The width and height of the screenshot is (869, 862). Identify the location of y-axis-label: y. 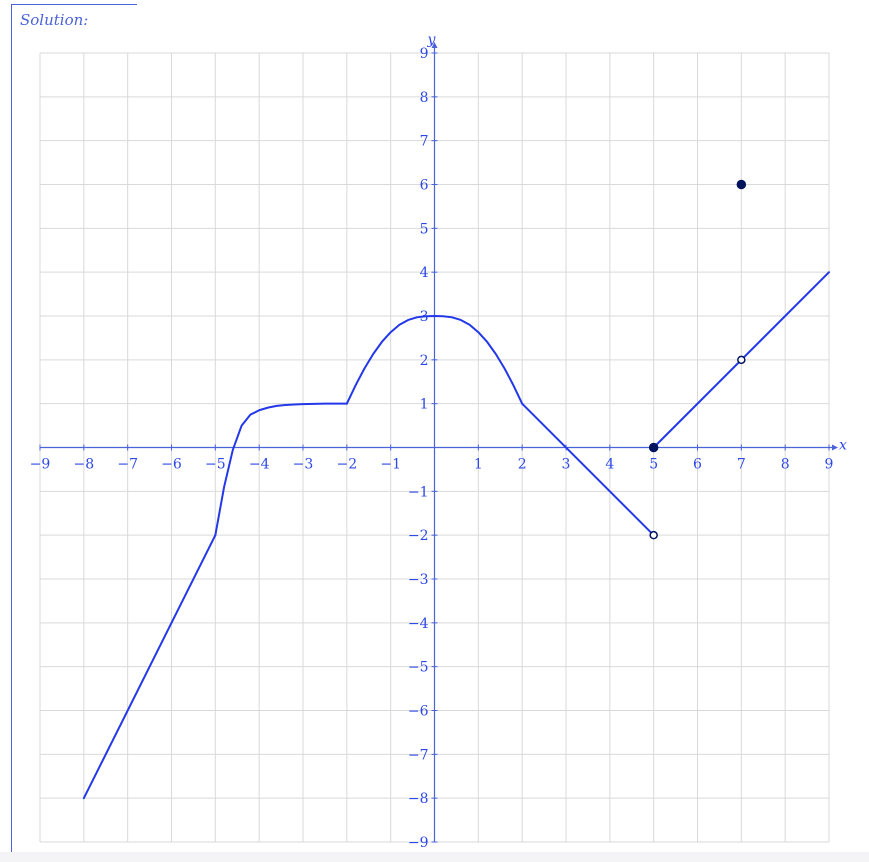
(432, 40).